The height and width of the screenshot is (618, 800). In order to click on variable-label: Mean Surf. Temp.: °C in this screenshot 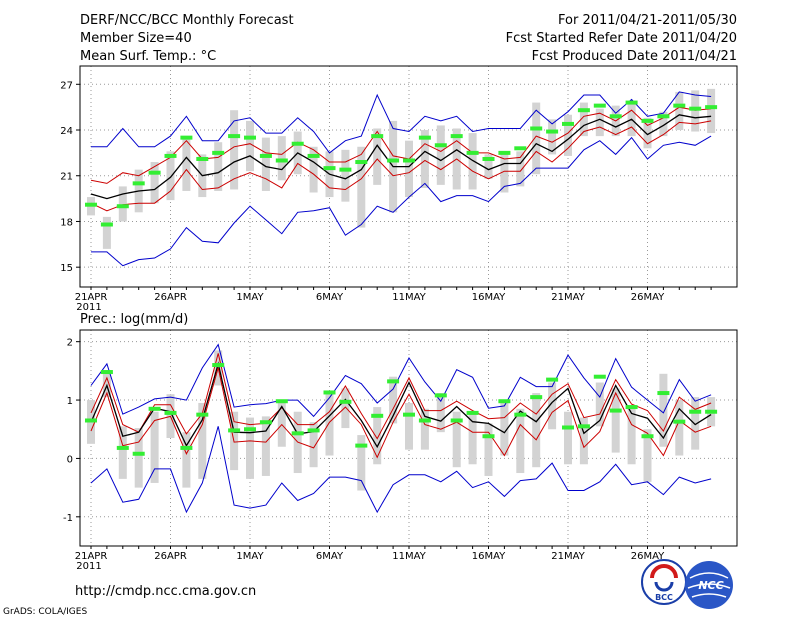, I will do `click(148, 56)`.